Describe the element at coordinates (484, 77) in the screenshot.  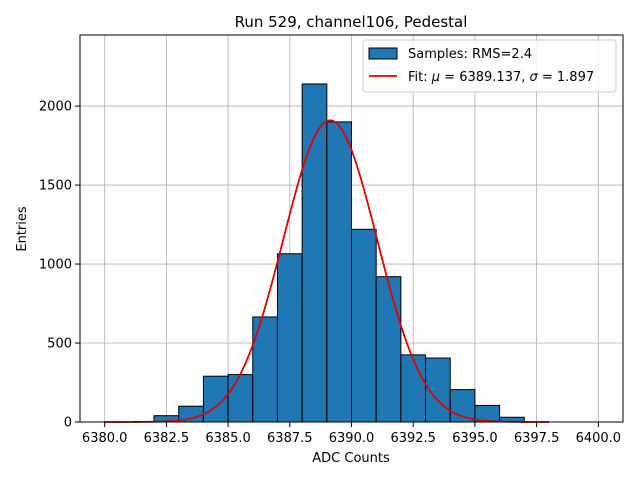
I see `legend-fit-mu-text: = 6389.137,` at that location.